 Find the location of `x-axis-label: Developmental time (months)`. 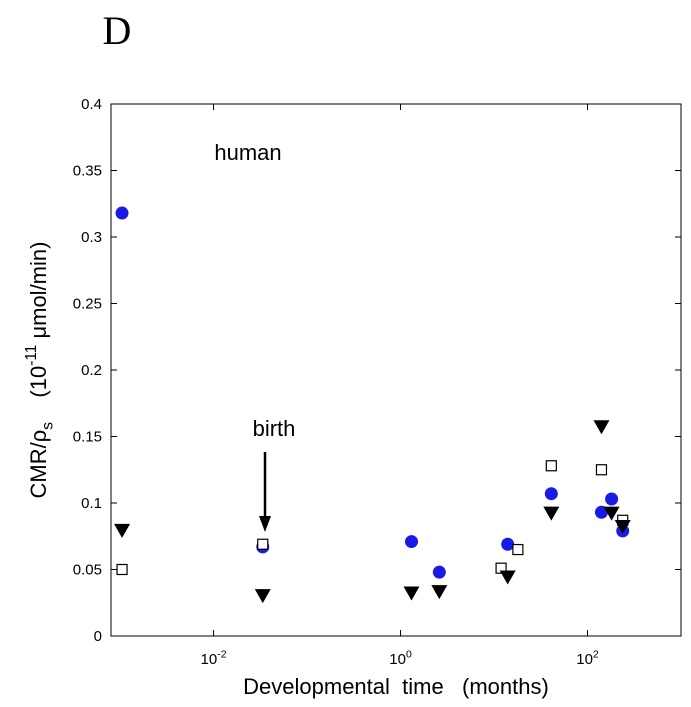

x-axis-label: Developmental time (months) is located at coordinates (396, 686).